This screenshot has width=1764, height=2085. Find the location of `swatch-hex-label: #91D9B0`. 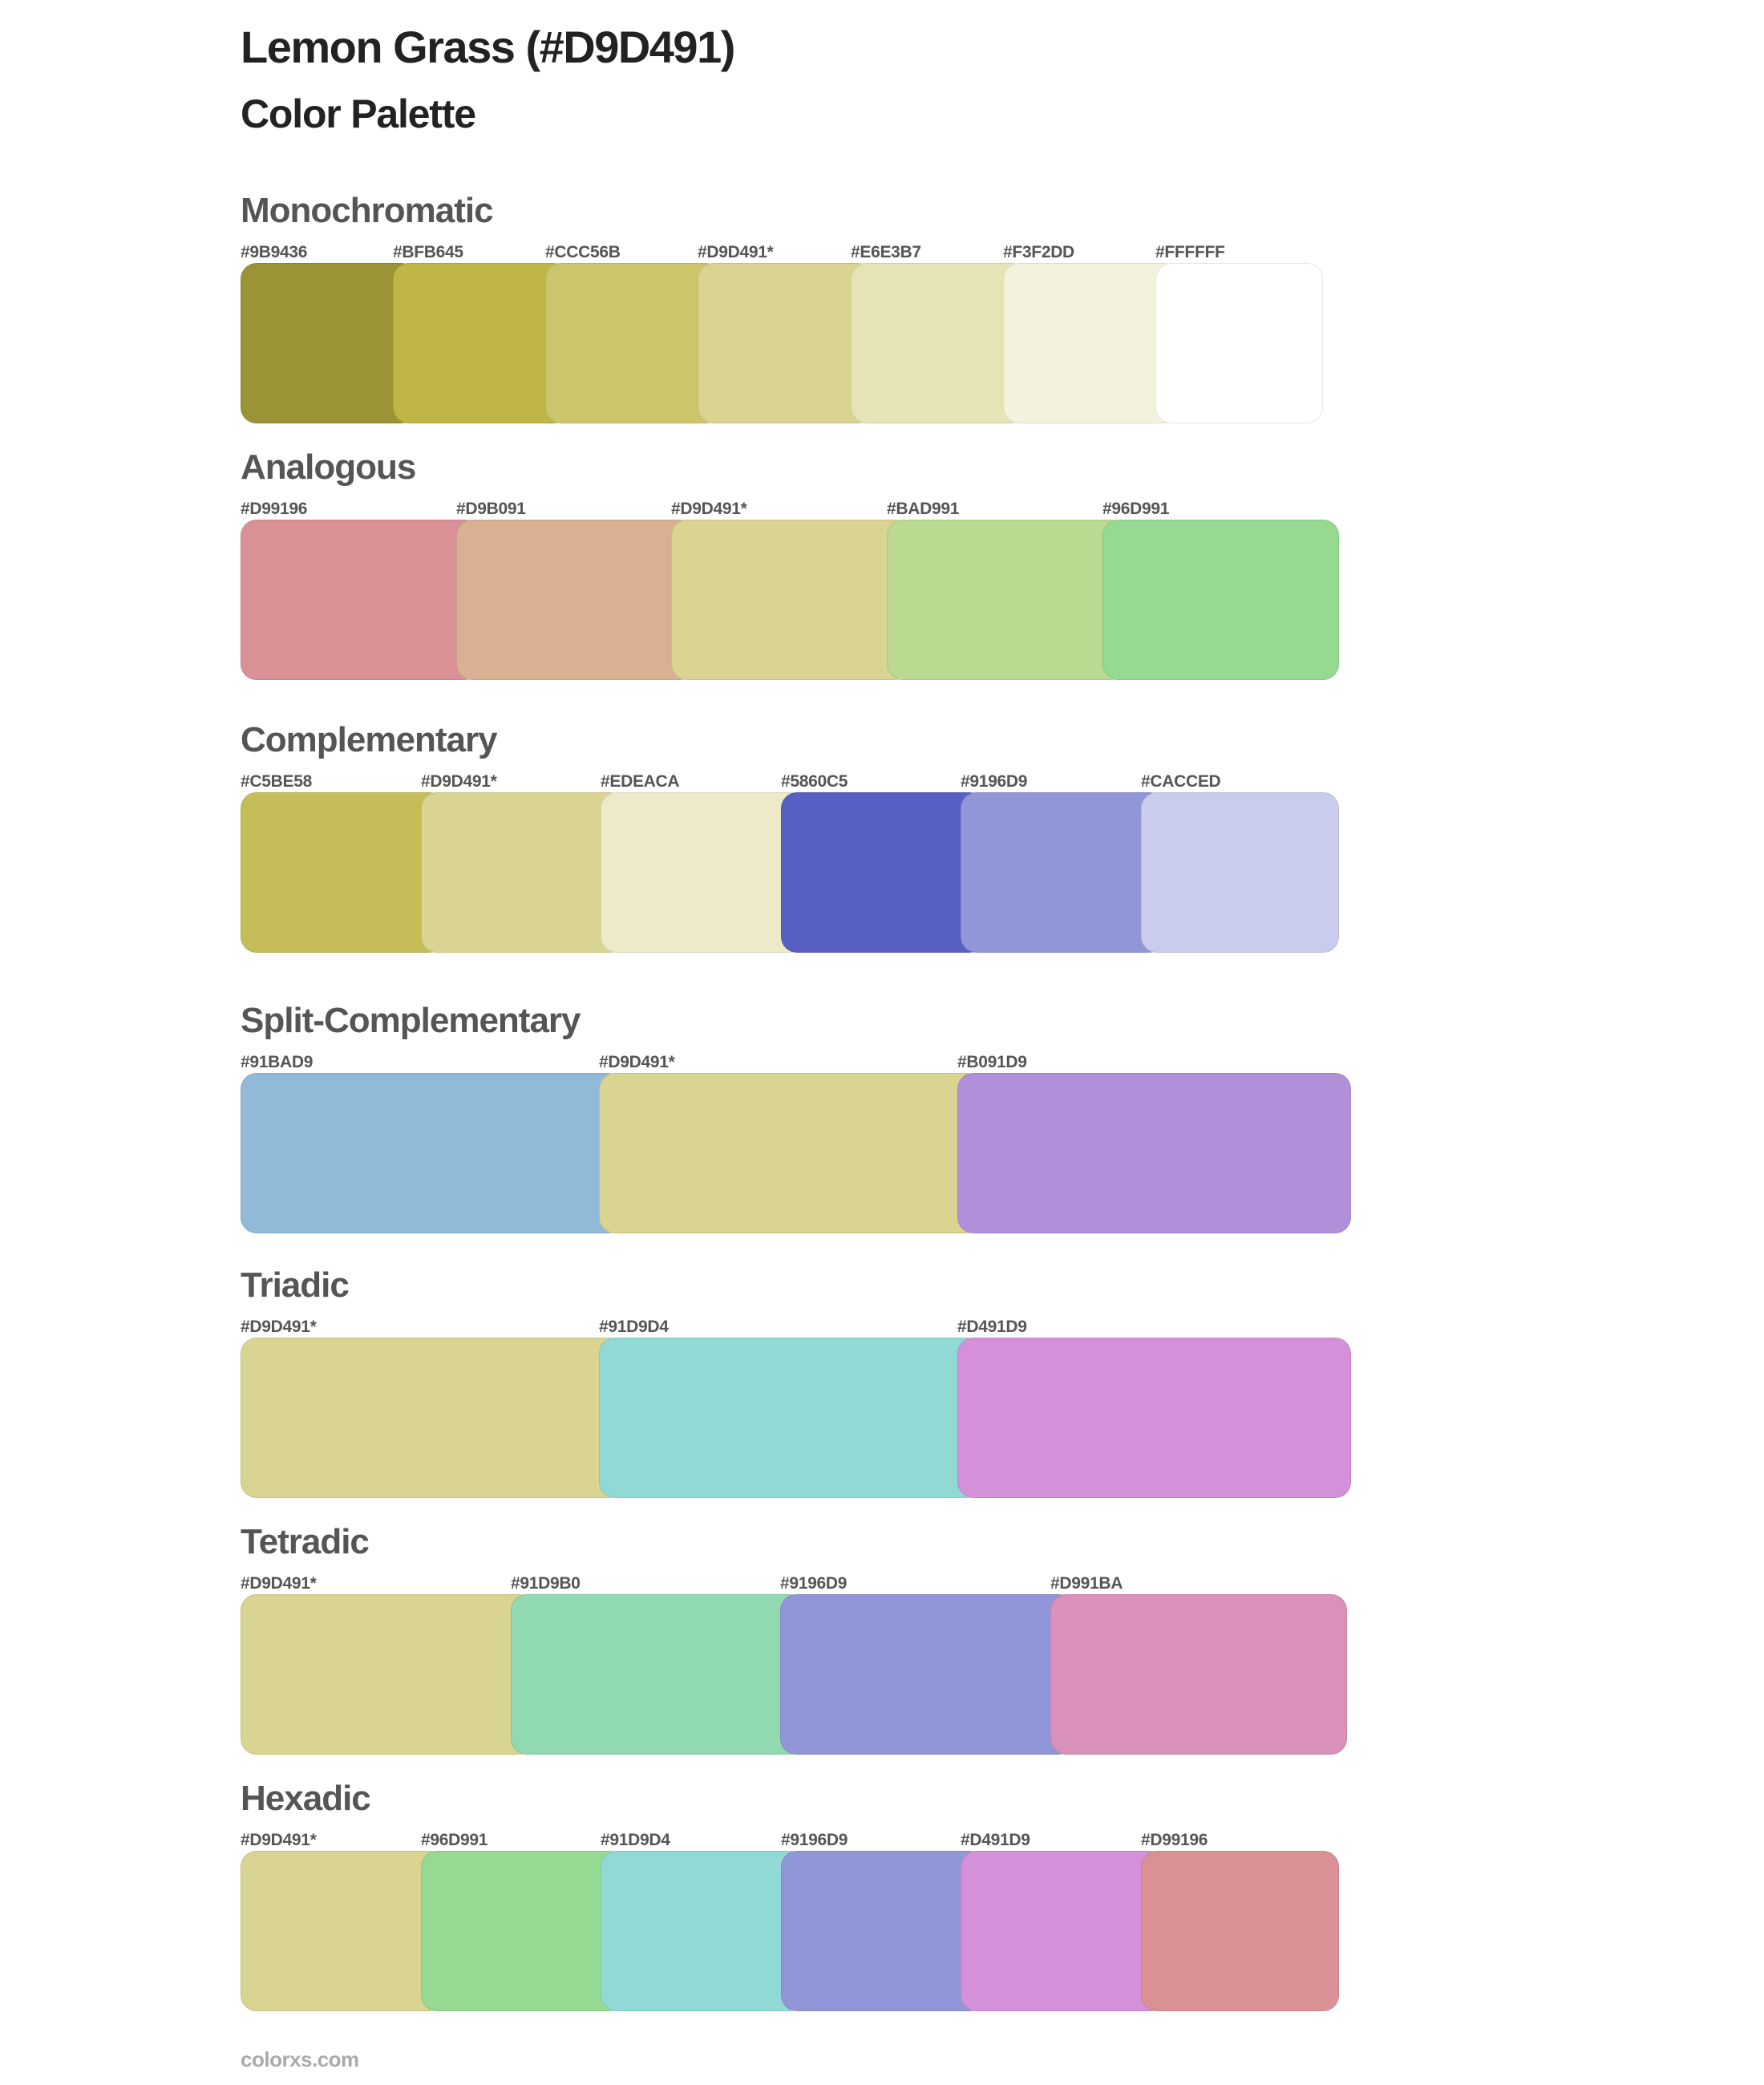

swatch-hex-label: #91D9B0 is located at coordinates (546, 1583).